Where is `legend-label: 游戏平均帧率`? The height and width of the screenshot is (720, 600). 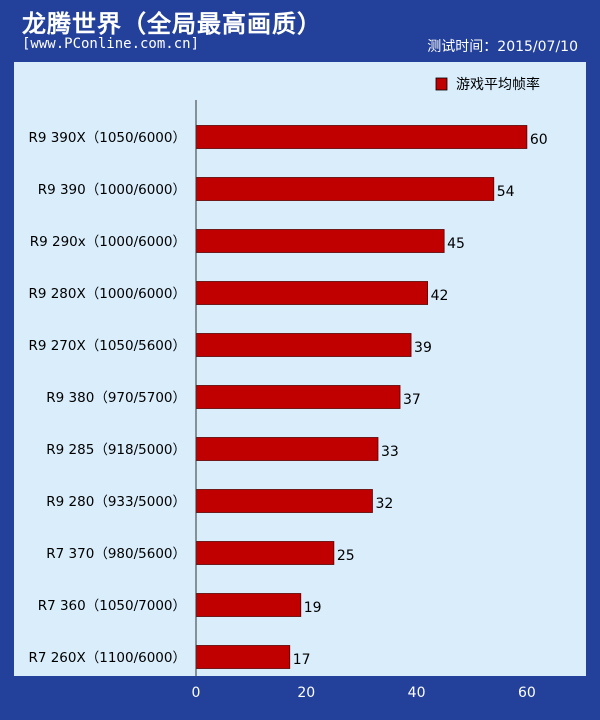 legend-label: 游戏平均帧率 is located at coordinates (498, 84).